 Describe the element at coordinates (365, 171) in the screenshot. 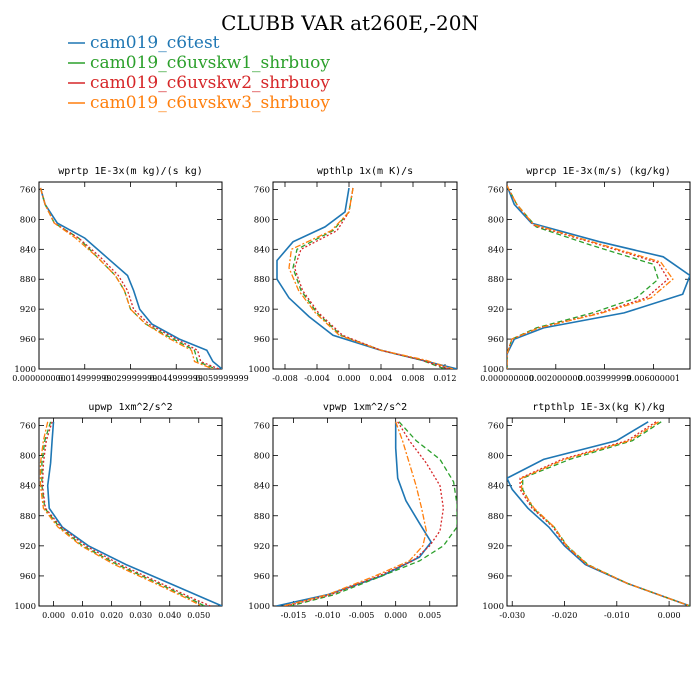

I see `panel-title: wpthlp 1x(m K)/s` at that location.